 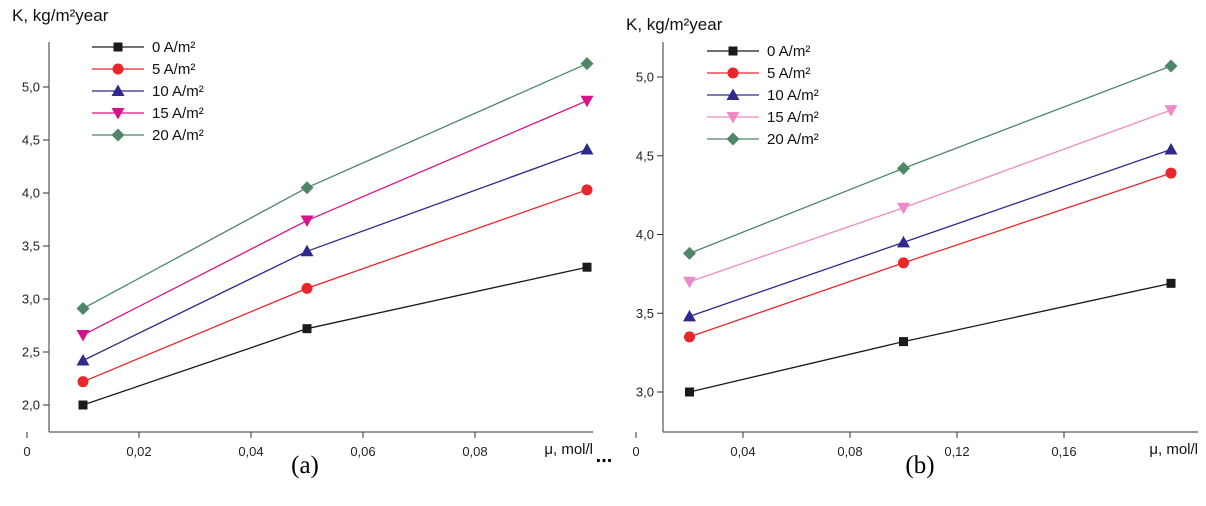 I want to click on panel-label: (b), so click(x=919, y=465).